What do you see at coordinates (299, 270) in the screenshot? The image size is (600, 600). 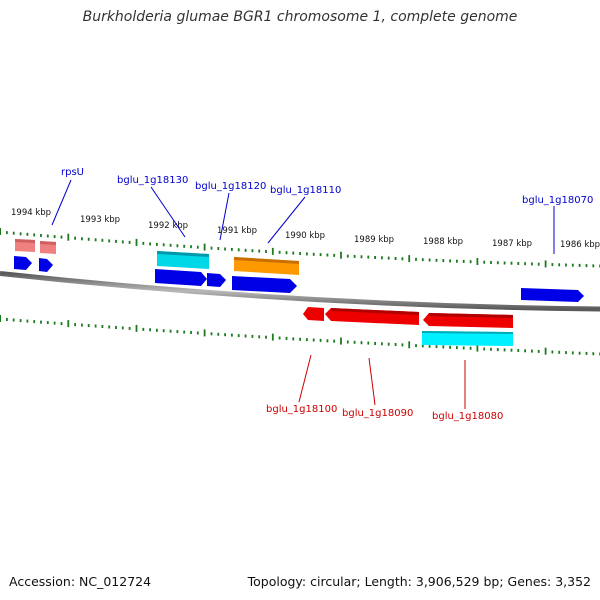 I see `forward-strand-features` at bounding box center [299, 270].